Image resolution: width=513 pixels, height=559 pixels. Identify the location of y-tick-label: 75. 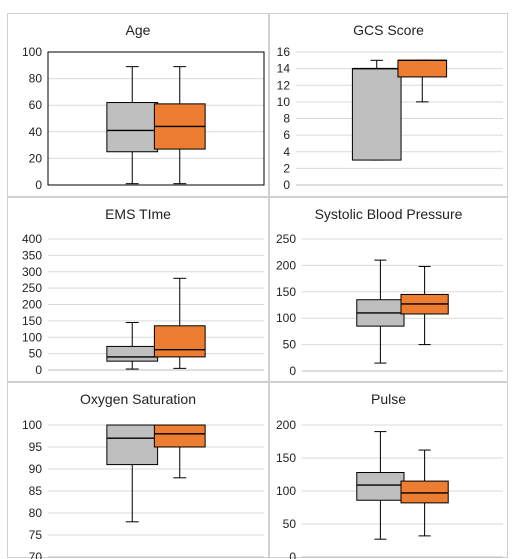
(36, 535).